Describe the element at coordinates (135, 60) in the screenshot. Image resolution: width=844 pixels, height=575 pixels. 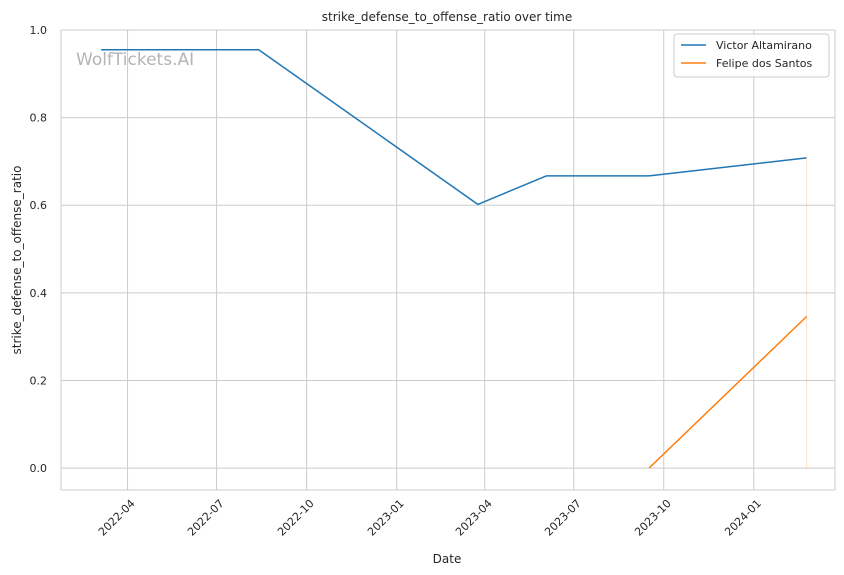
I see `watermark: WolfTickets.AI` at that location.